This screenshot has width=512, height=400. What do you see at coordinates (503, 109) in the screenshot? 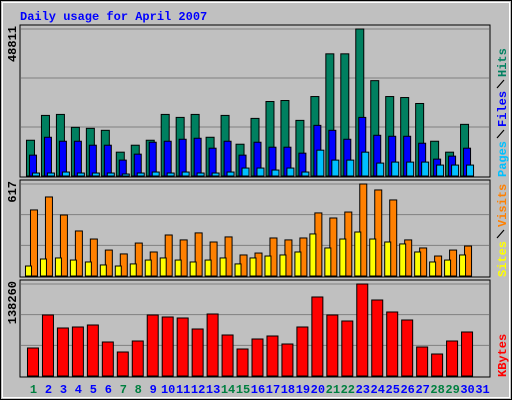
I see `legend-entry: Files` at bounding box center [503, 109].